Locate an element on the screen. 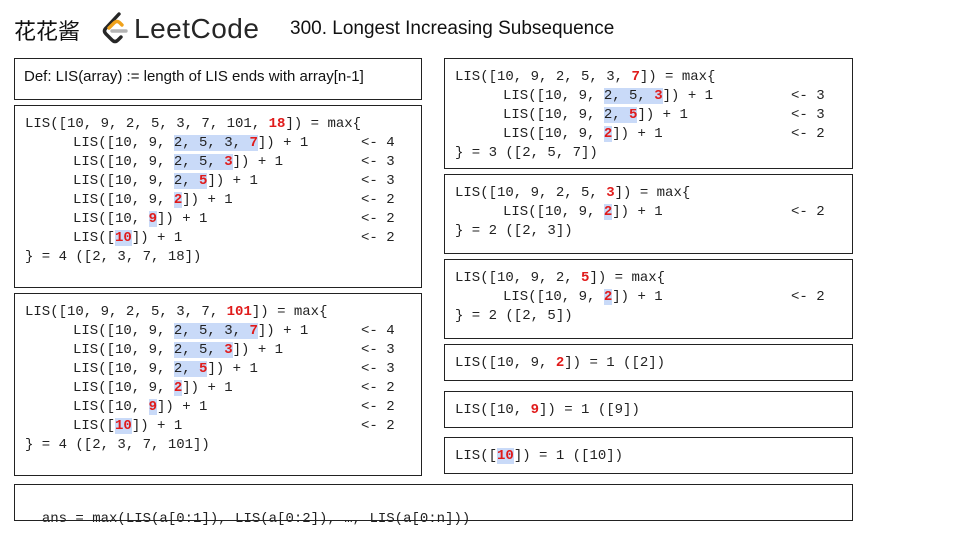 This screenshot has height=540, width=960. code-line: LIS([10, 9, 2, 5, 3, 7, 101]) = max{ is located at coordinates (176, 312).